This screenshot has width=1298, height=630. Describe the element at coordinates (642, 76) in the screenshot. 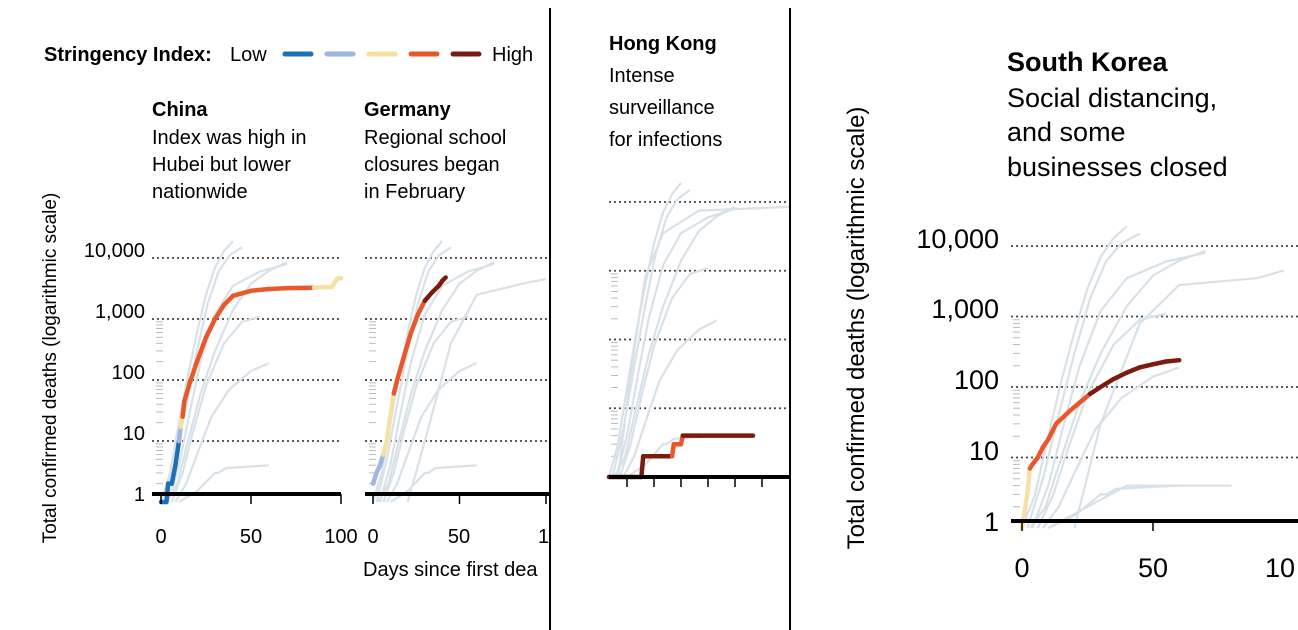

I see `hongkong-subtitle-1: Intense` at that location.